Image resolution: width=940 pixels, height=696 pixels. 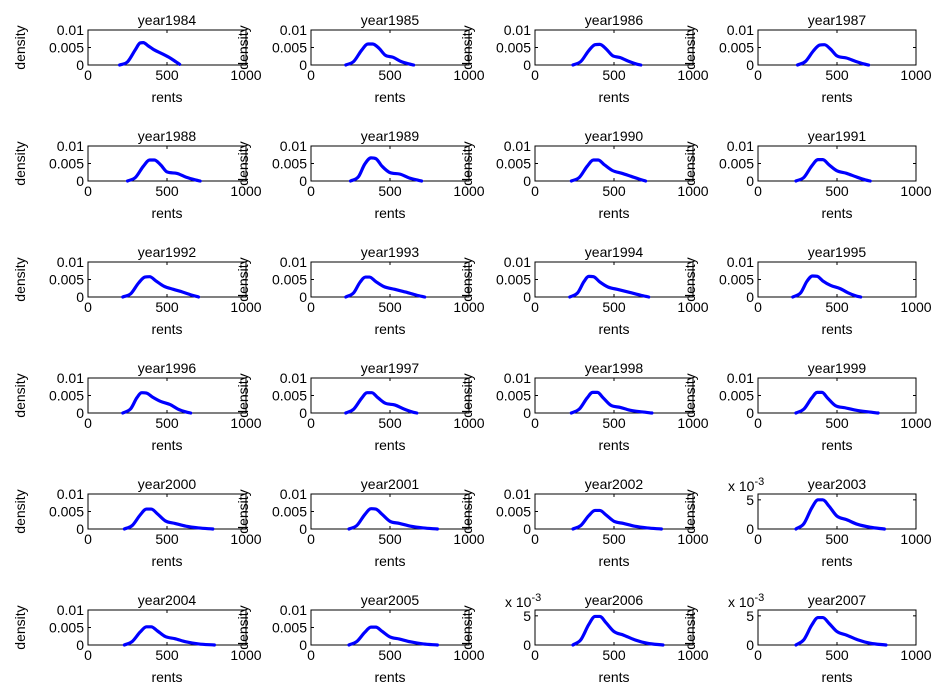 I want to click on panel-title: year2001, so click(x=390, y=484).